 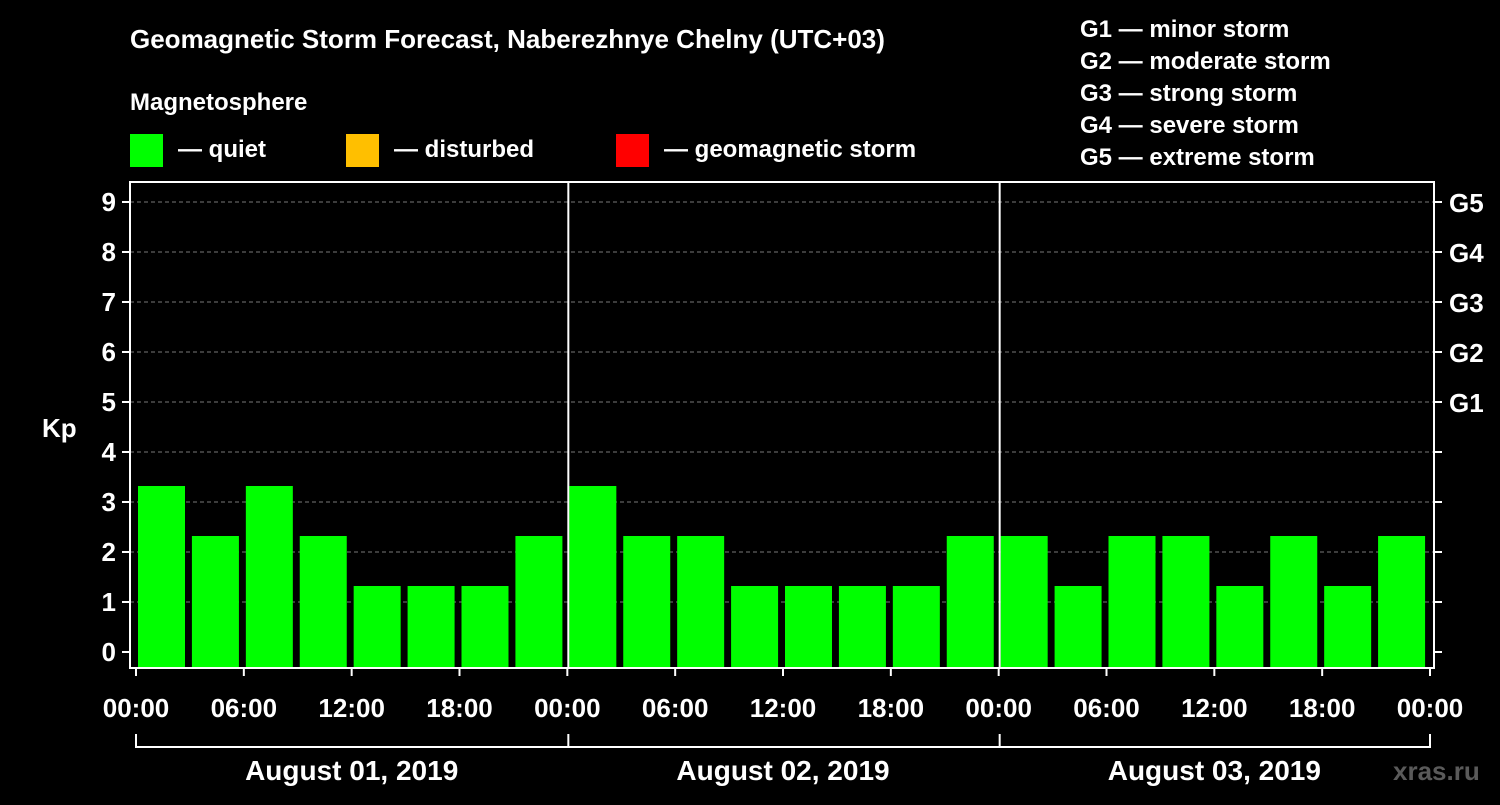 What do you see at coordinates (351, 770) in the screenshot?
I see `day-label-1: August 01, 2019` at bounding box center [351, 770].